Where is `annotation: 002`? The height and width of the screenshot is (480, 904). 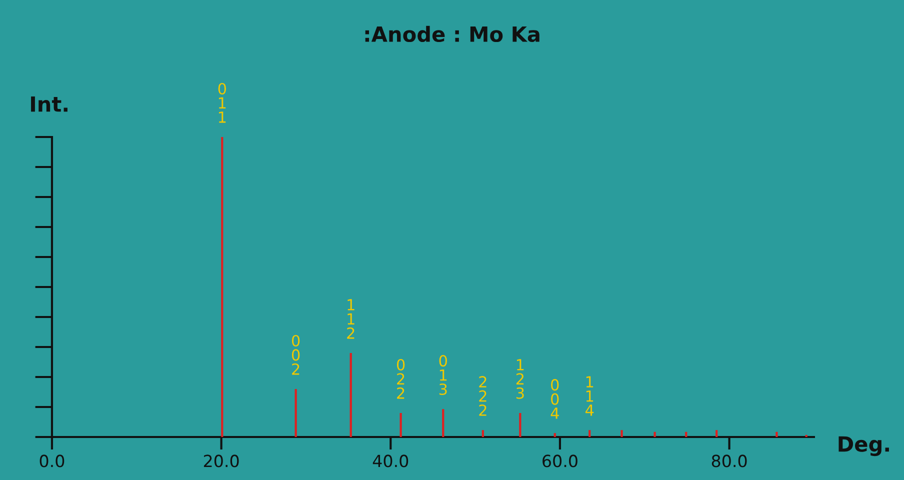 annotation: 002 is located at coordinates (296, 354).